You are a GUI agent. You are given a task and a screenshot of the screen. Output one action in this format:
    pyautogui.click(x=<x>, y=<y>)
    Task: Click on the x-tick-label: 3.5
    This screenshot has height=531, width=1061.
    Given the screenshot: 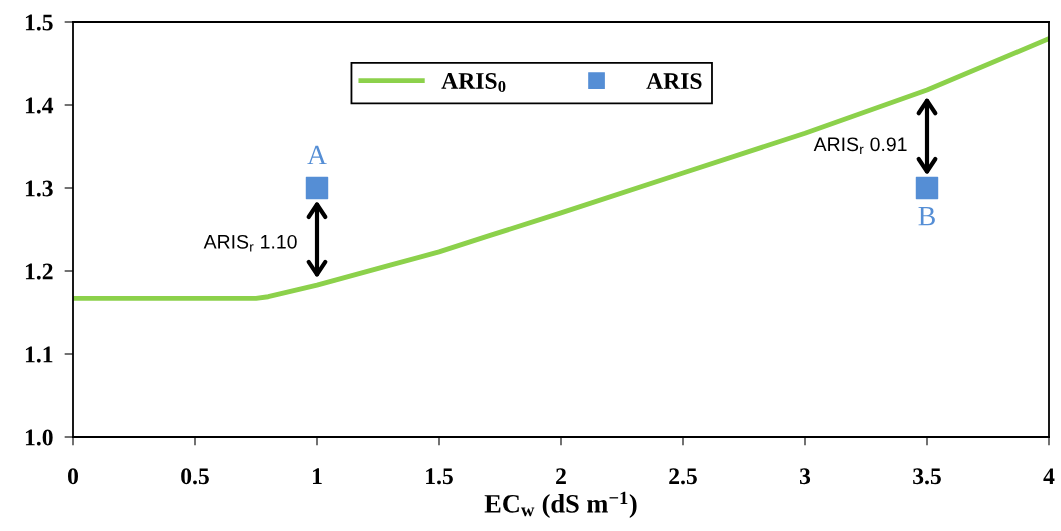 What is the action you would take?
    pyautogui.click(x=927, y=476)
    